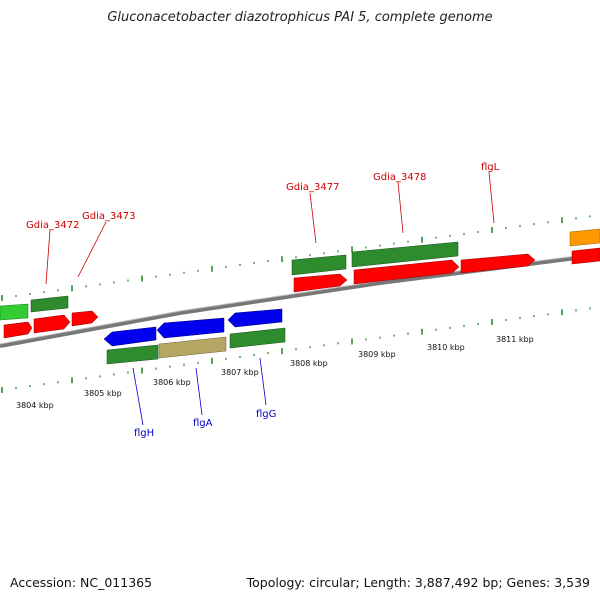  I want to click on scale-label: 3806 kbp, so click(172, 382).